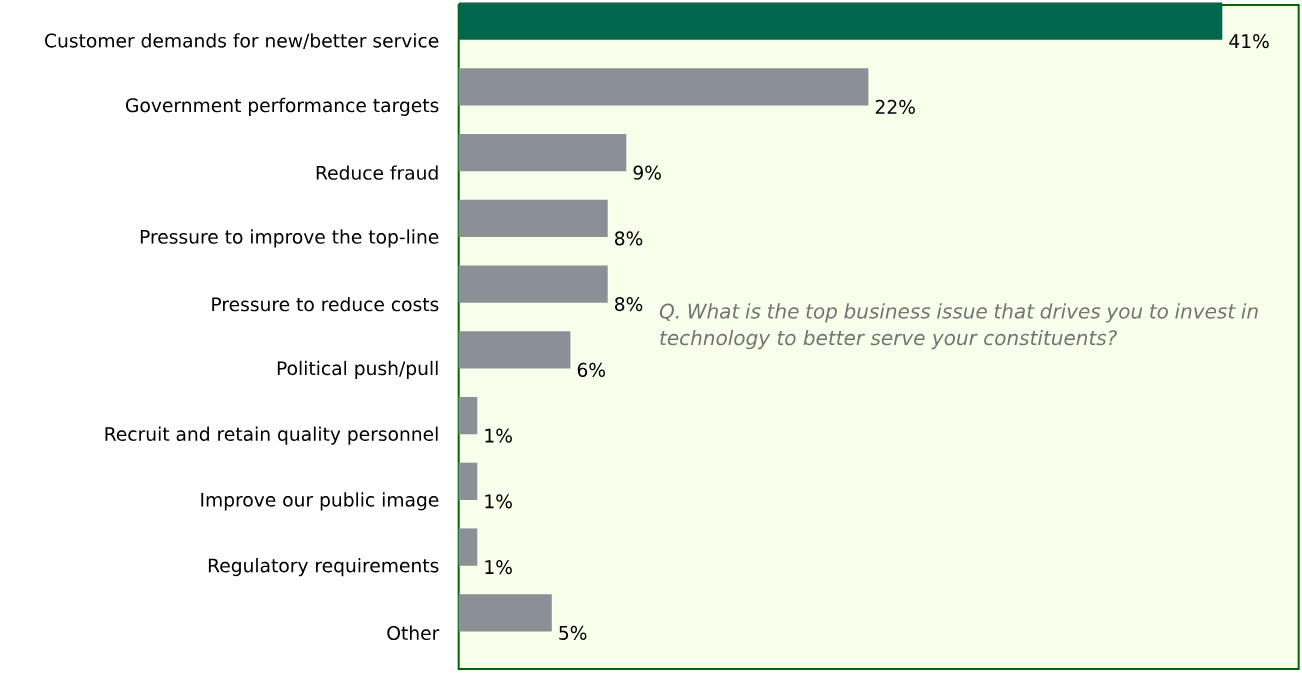 Image resolution: width=1302 pixels, height=673 pixels. I want to click on data-label: 5%, so click(573, 632).